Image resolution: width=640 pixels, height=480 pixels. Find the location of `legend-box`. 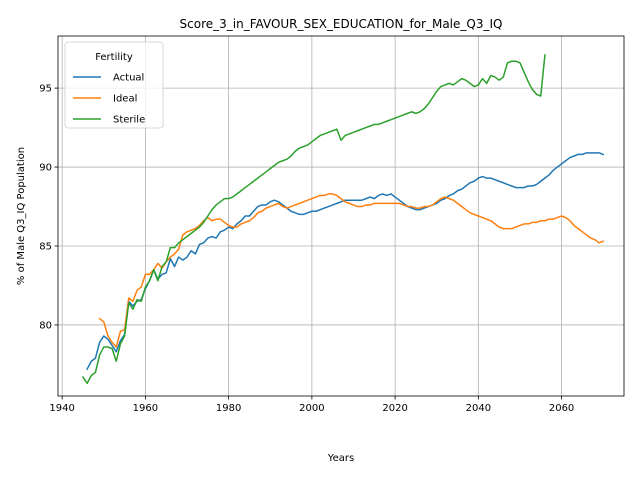

legend-box is located at coordinates (114, 85).